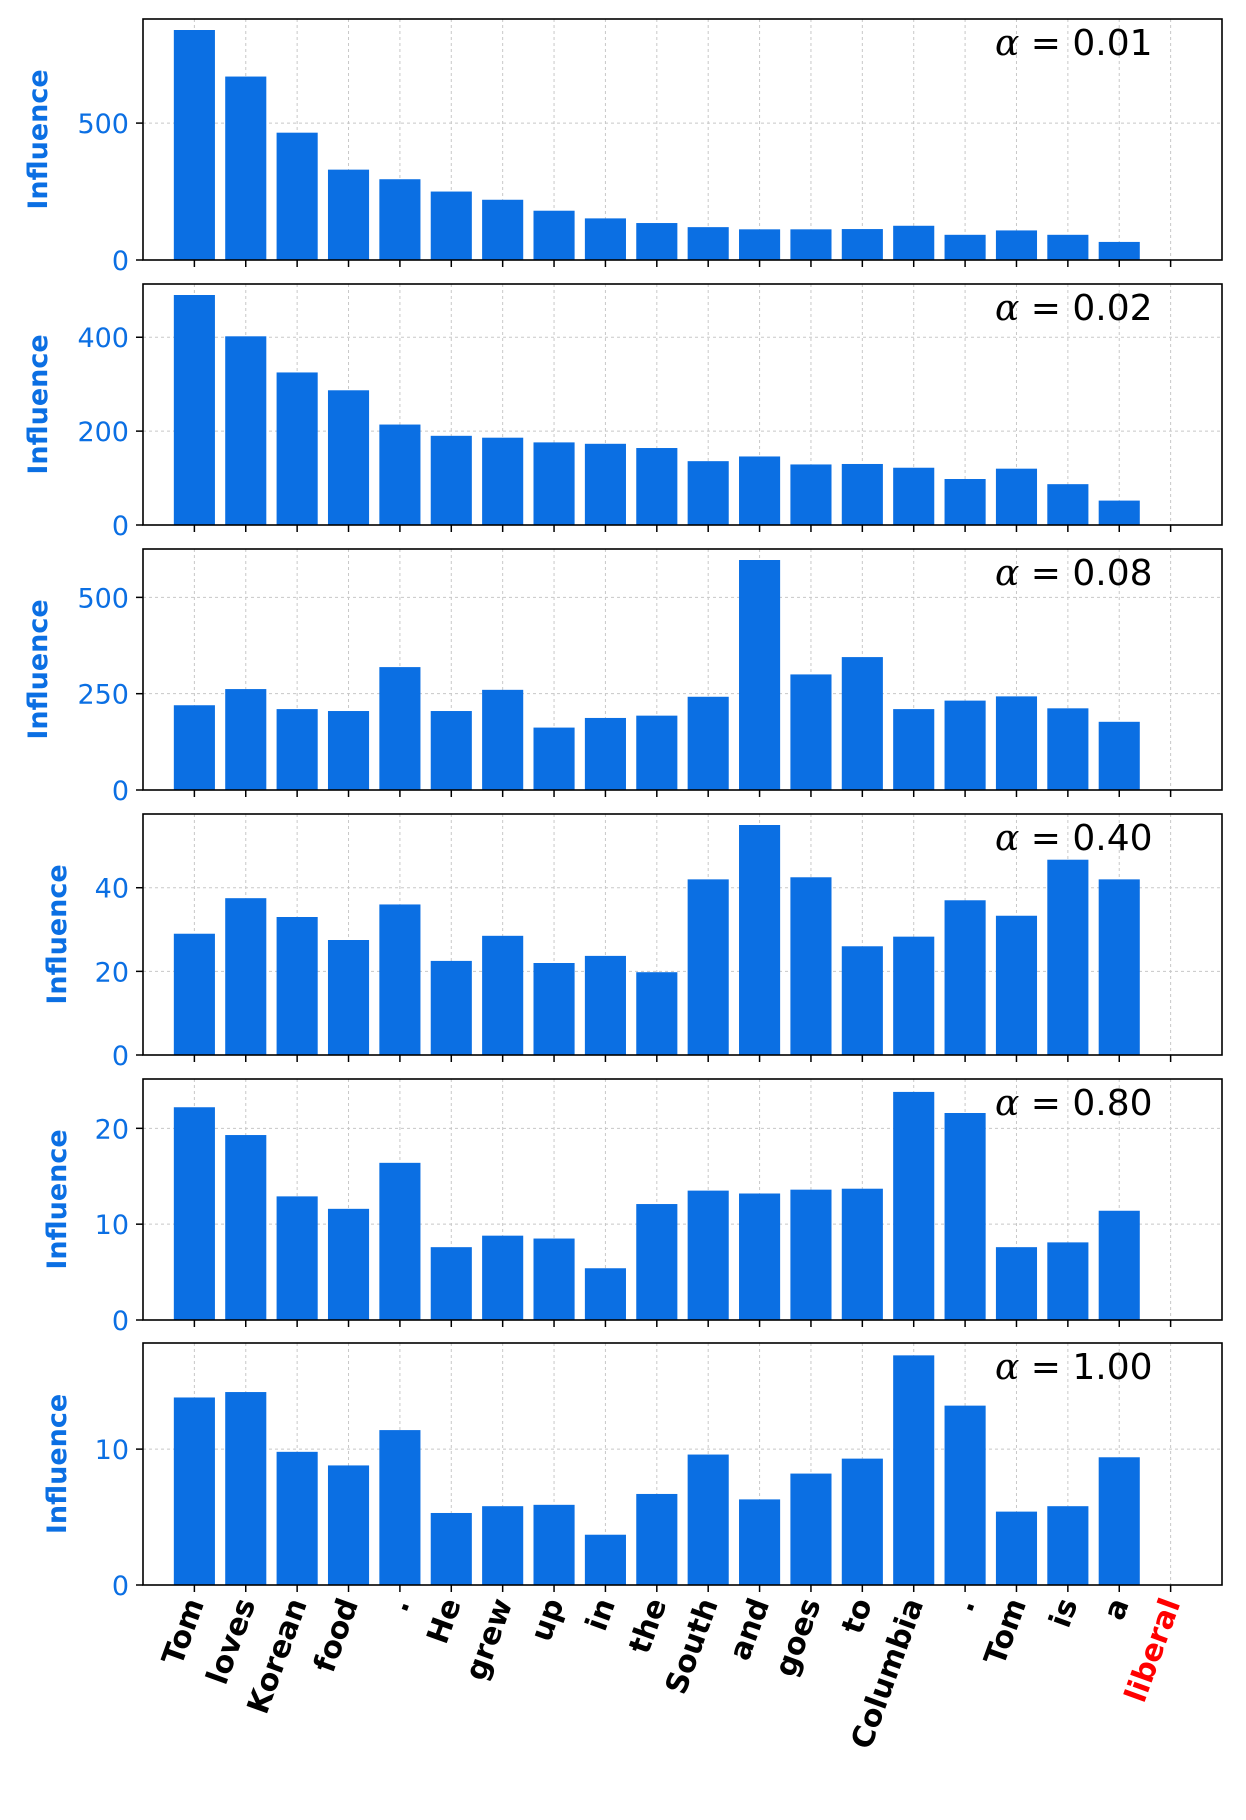 This screenshot has height=1820, width=1246. I want to click on x-tick-label: ., so click(964, 1605).